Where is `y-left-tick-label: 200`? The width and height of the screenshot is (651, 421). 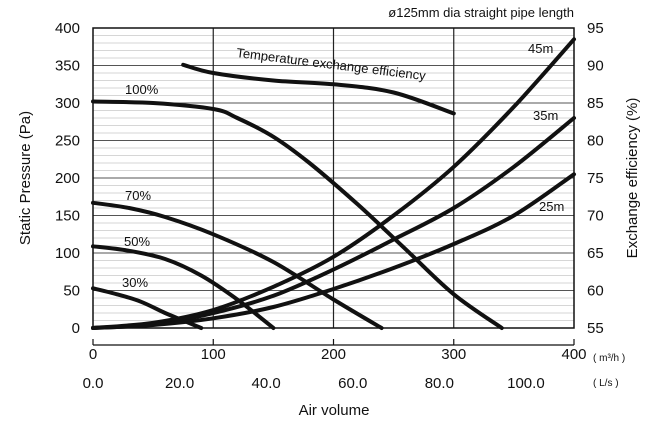
y-left-tick-label: 200 is located at coordinates (67, 178).